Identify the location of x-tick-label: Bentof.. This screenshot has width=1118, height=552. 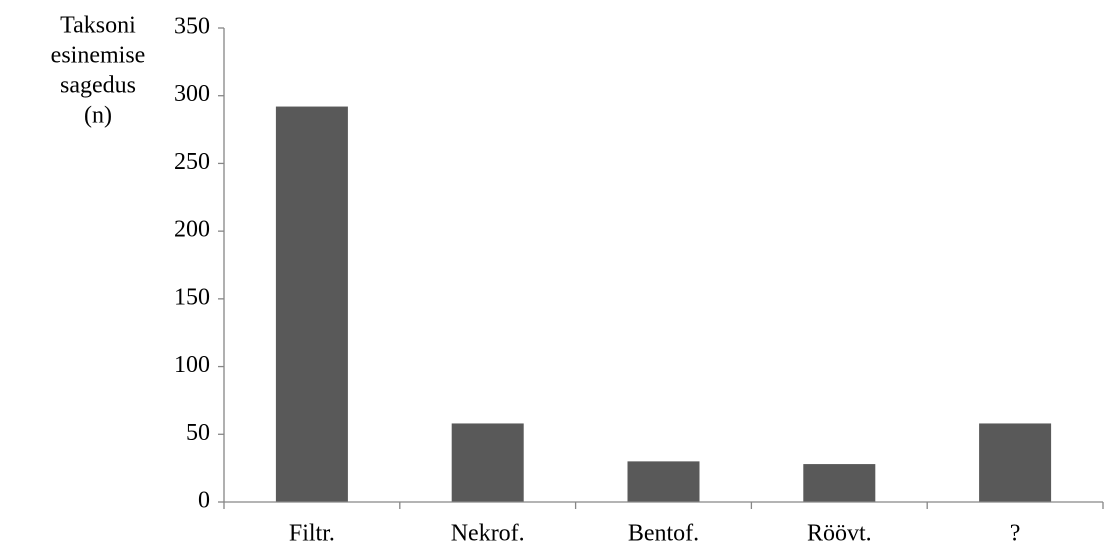
(663, 534).